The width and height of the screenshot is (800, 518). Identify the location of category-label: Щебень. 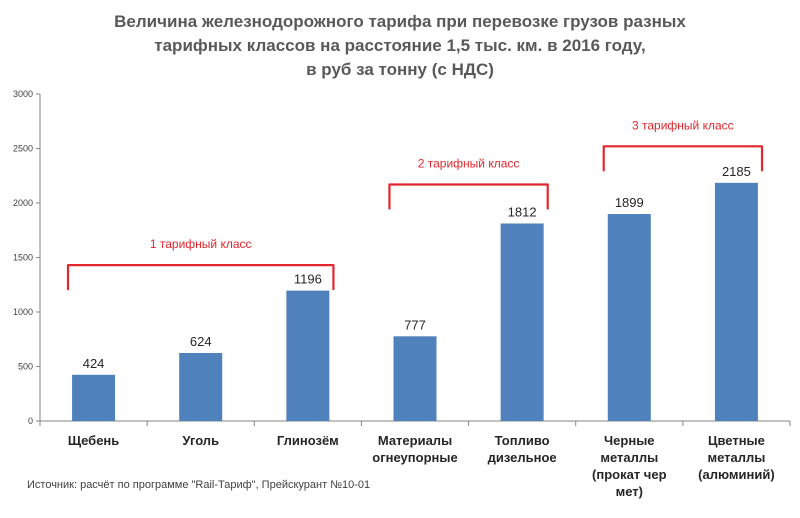
(93, 440).